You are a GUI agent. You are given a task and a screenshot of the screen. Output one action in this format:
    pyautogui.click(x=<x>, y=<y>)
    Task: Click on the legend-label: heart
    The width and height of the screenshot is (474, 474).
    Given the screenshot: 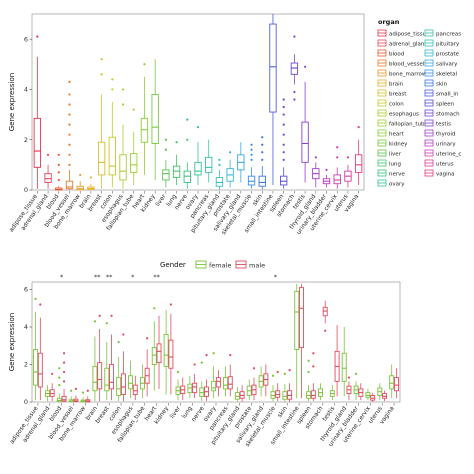 What is the action you would take?
    pyautogui.click(x=397, y=134)
    